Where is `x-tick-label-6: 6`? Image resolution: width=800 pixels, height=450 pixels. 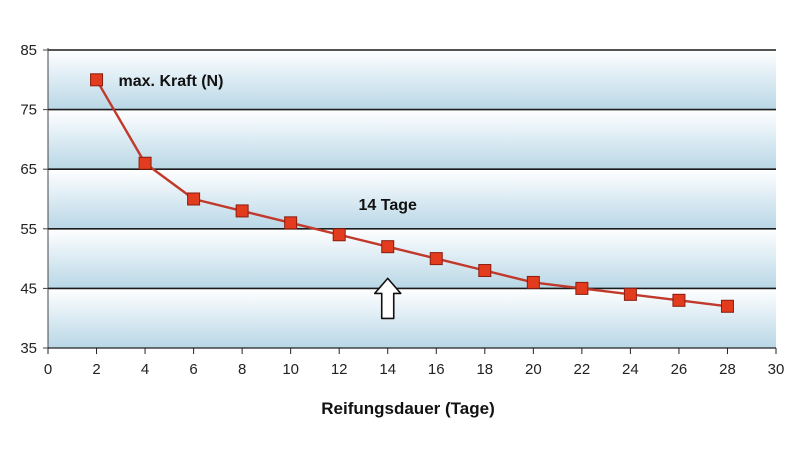 x-tick-label-6: 6 is located at coordinates (193, 369).